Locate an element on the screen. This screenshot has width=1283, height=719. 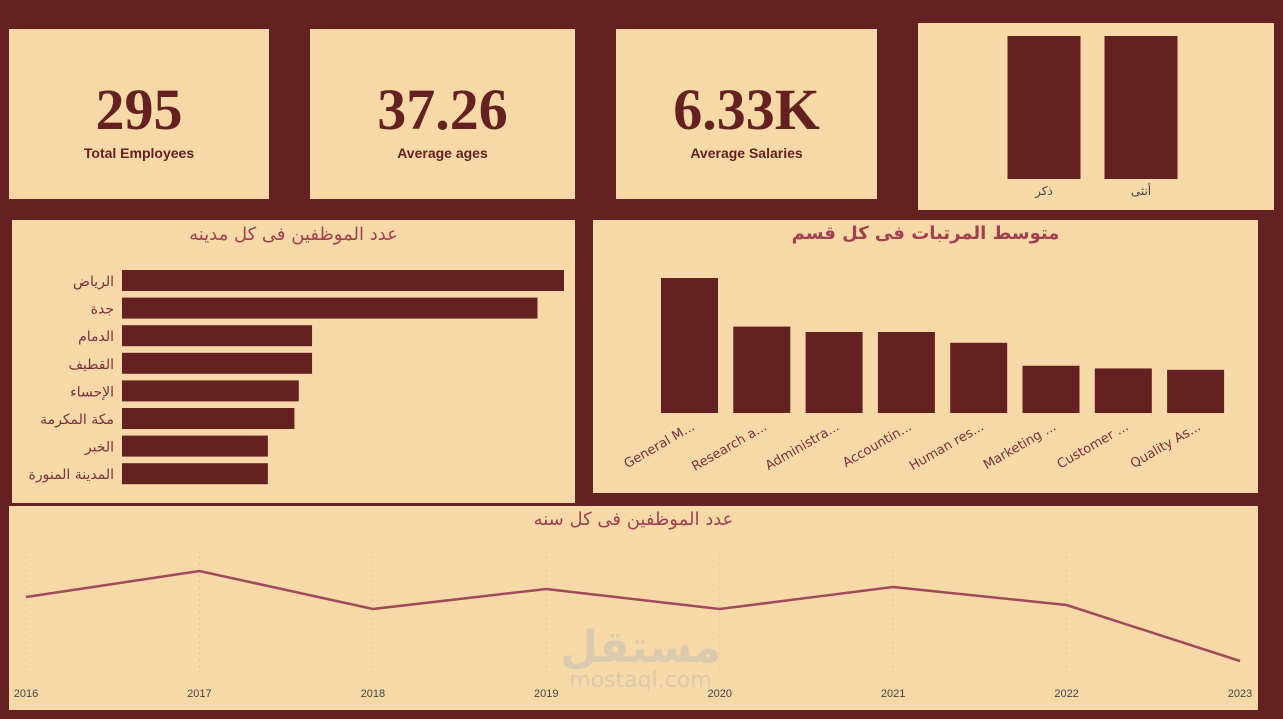
year-tick-label: 2017 is located at coordinates (199, 694).